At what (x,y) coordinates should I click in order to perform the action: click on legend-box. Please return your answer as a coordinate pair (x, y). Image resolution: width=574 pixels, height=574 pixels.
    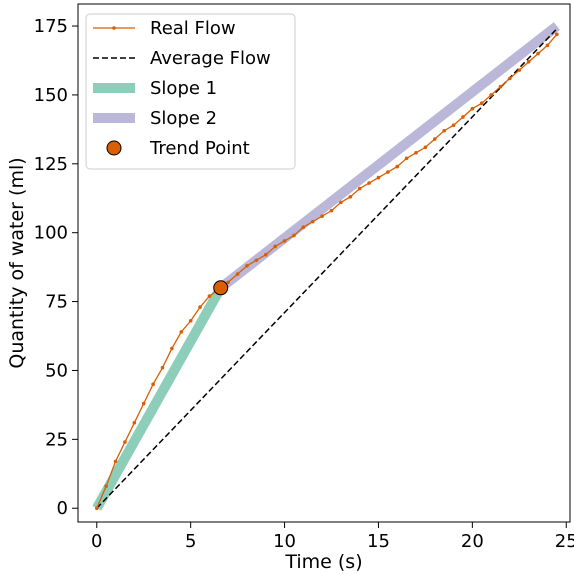
    Looking at the image, I should click on (190, 91).